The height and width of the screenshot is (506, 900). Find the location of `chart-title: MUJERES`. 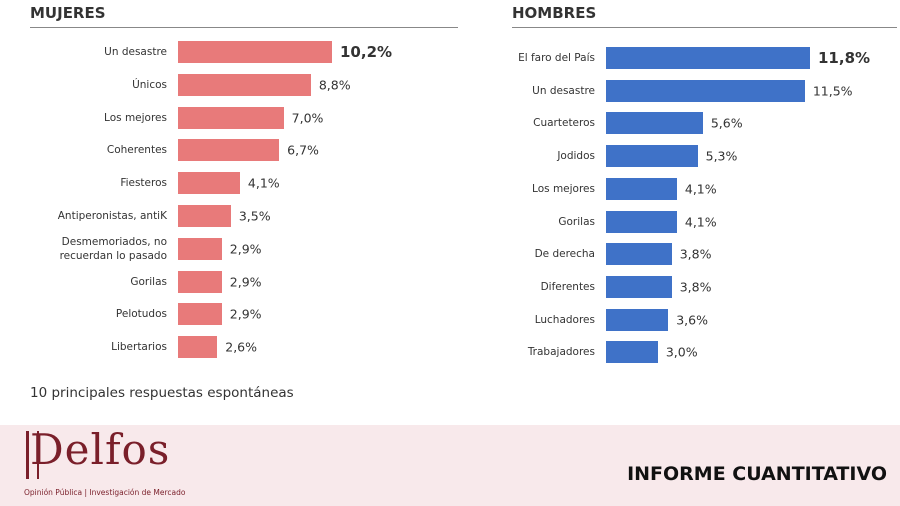

chart-title: MUJERES is located at coordinates (68, 13).